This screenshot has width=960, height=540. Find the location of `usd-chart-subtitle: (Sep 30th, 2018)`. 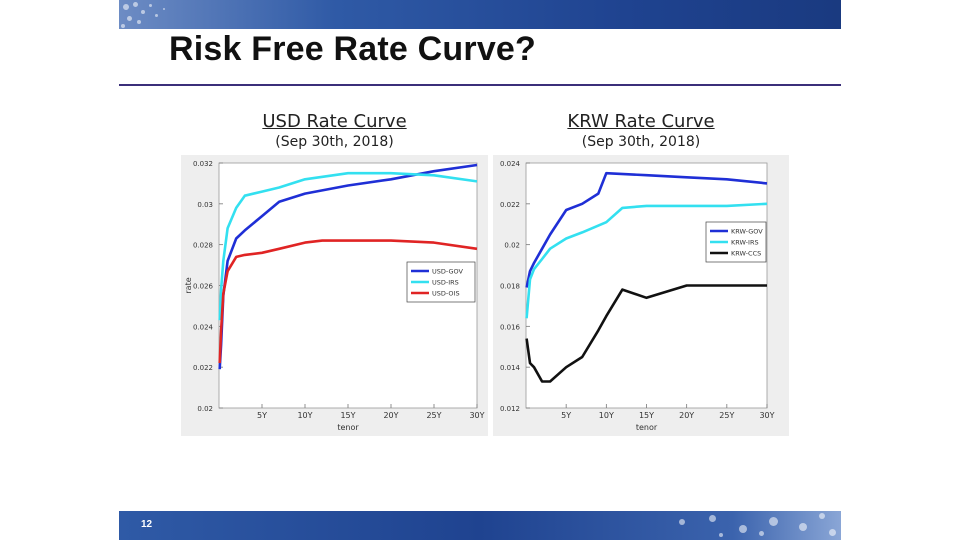

usd-chart-subtitle: (Sep 30th, 2018) is located at coordinates (334, 142).